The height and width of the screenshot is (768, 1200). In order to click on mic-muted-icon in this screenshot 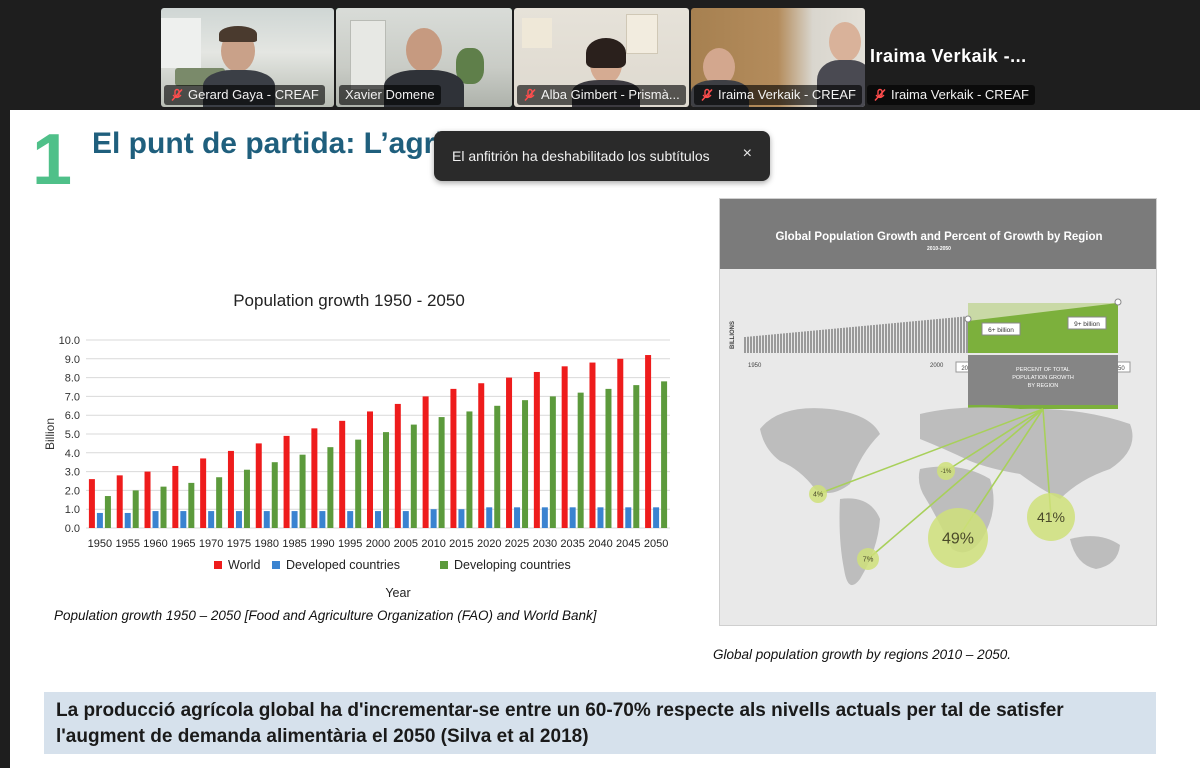, I will do `click(177, 95)`.